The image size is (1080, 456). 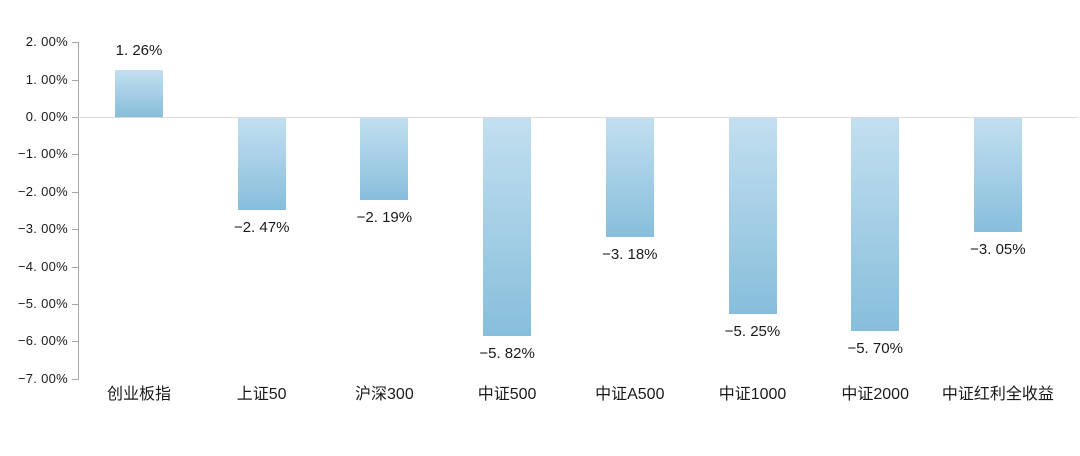 What do you see at coordinates (42, 191) in the screenshot?
I see `y-axis-tick-label: −2. 00%` at bounding box center [42, 191].